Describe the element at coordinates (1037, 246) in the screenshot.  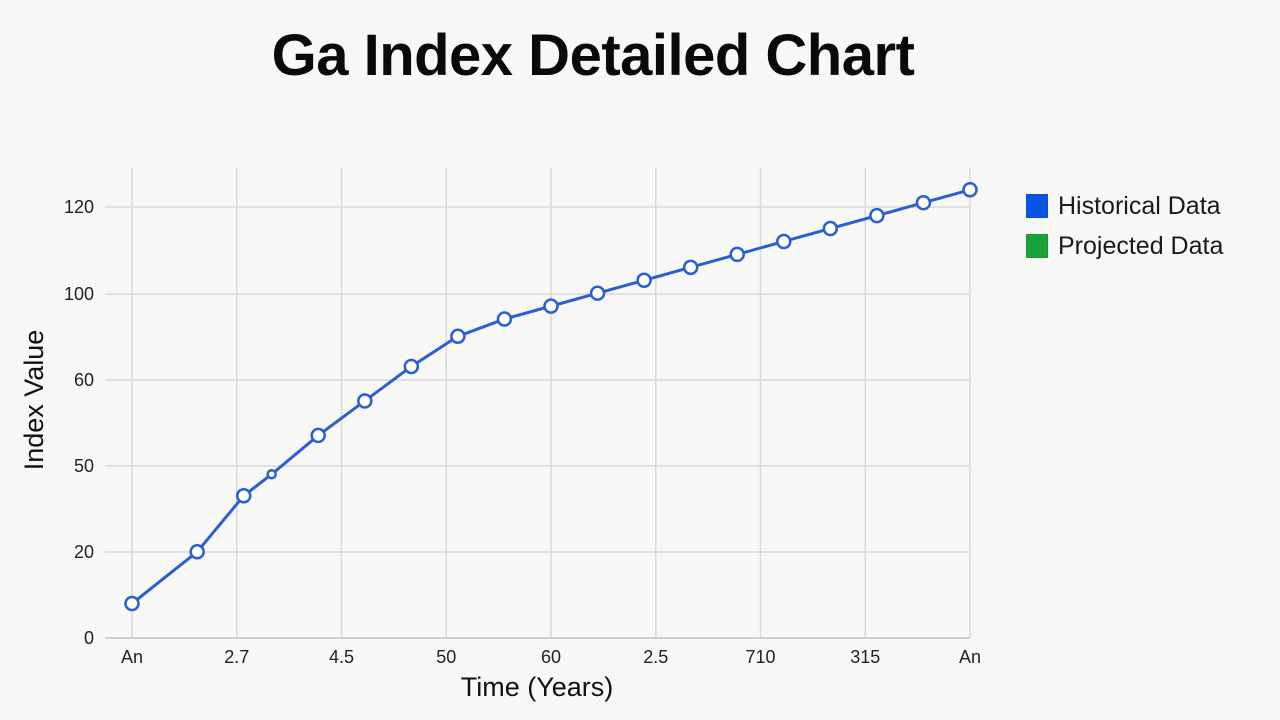
I see `legend-swatch-projected` at that location.